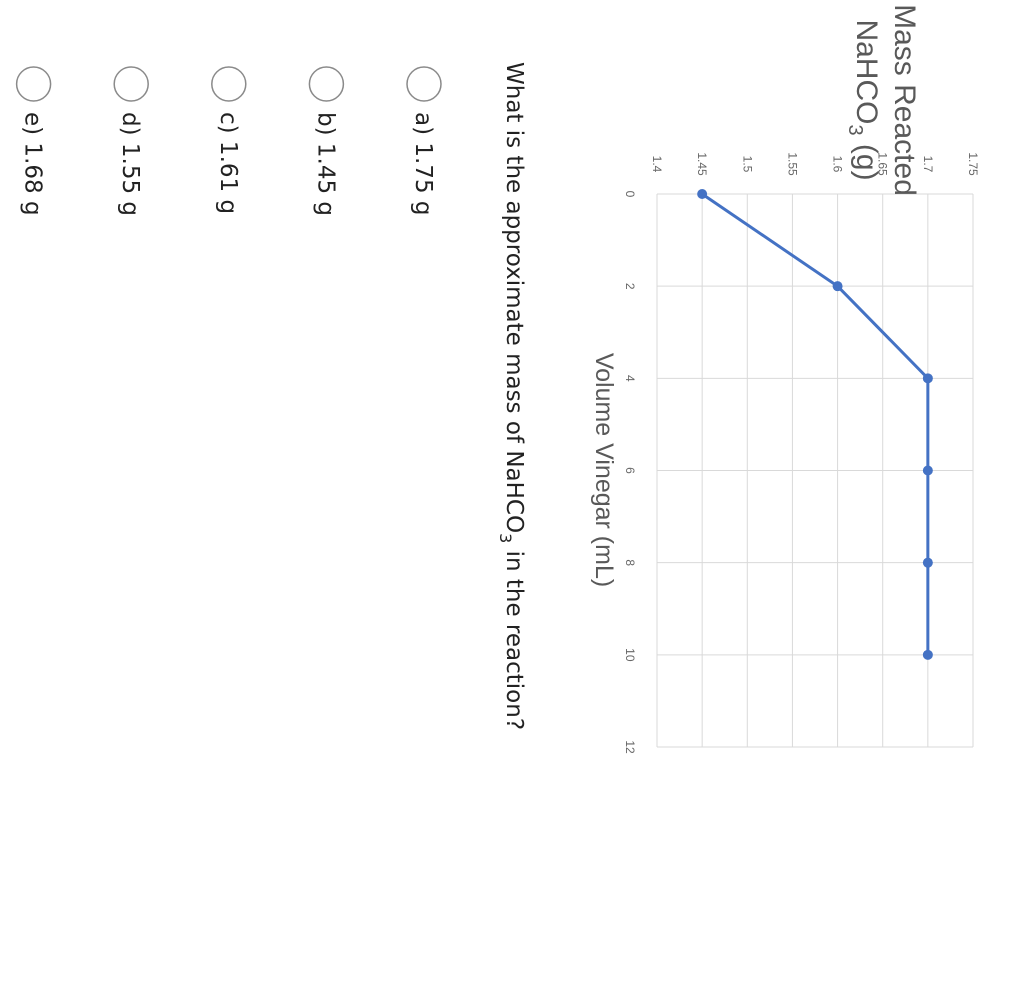 This screenshot has height=992, width=1024. Describe the element at coordinates (883, 164) in the screenshot. I see `y-tick-label: 1.65` at that location.